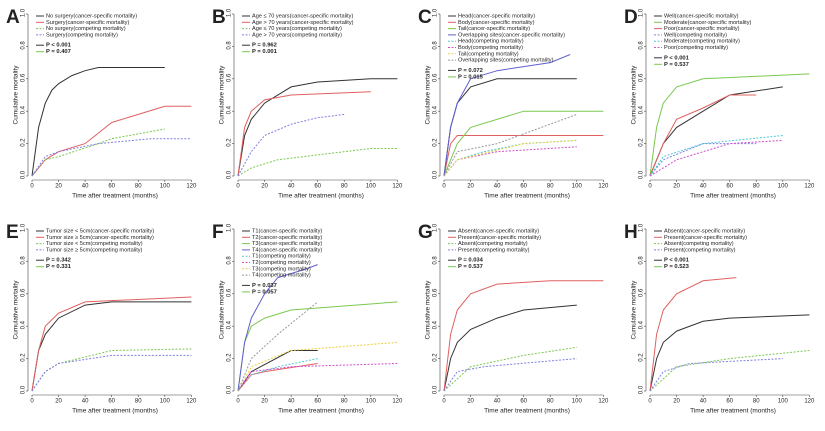  I want to click on legend-label: Age ≤ 70 years(competing mortality), so click(297, 29).